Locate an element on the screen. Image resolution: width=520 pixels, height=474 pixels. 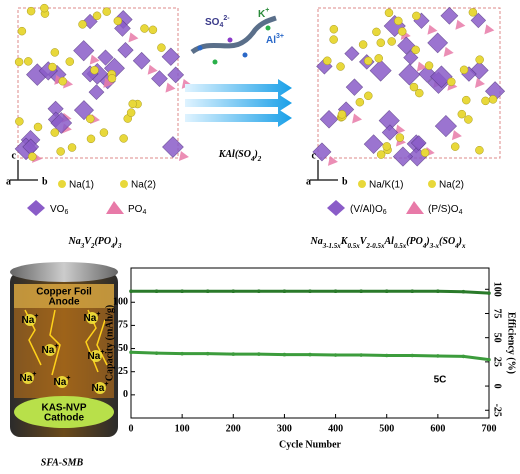
axes-icon is located at coordinates (24, 170).